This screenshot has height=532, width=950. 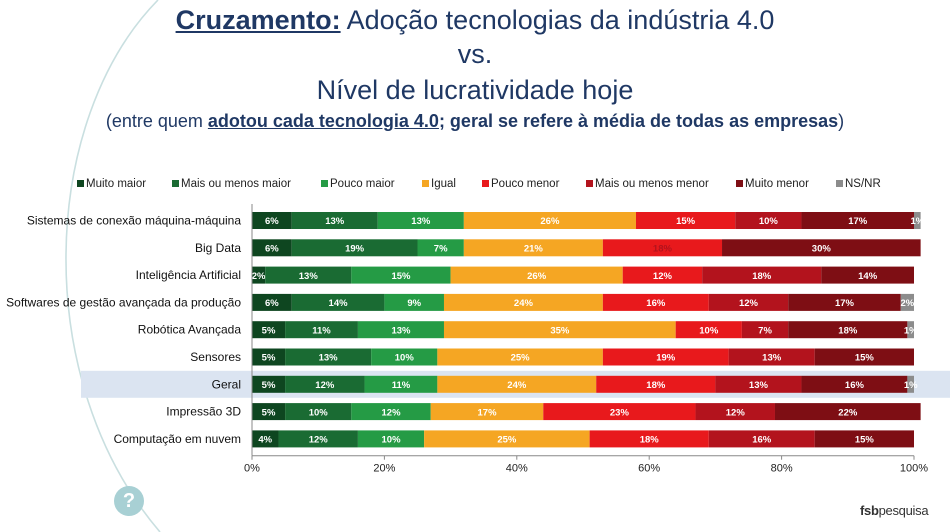 I want to click on data-label-softwares-de-gestao-avancada-da-producao-ns-nr: 2%, so click(x=908, y=303).